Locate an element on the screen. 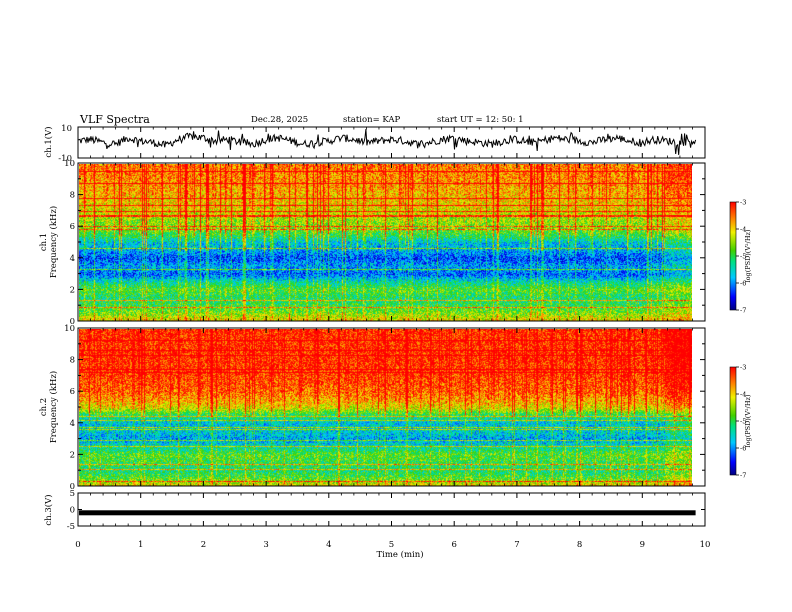 This screenshot has width=792, height=612. ch2-colorbar-ticks: -3 -4 -5 -6 -7 is located at coordinates (741, 422).